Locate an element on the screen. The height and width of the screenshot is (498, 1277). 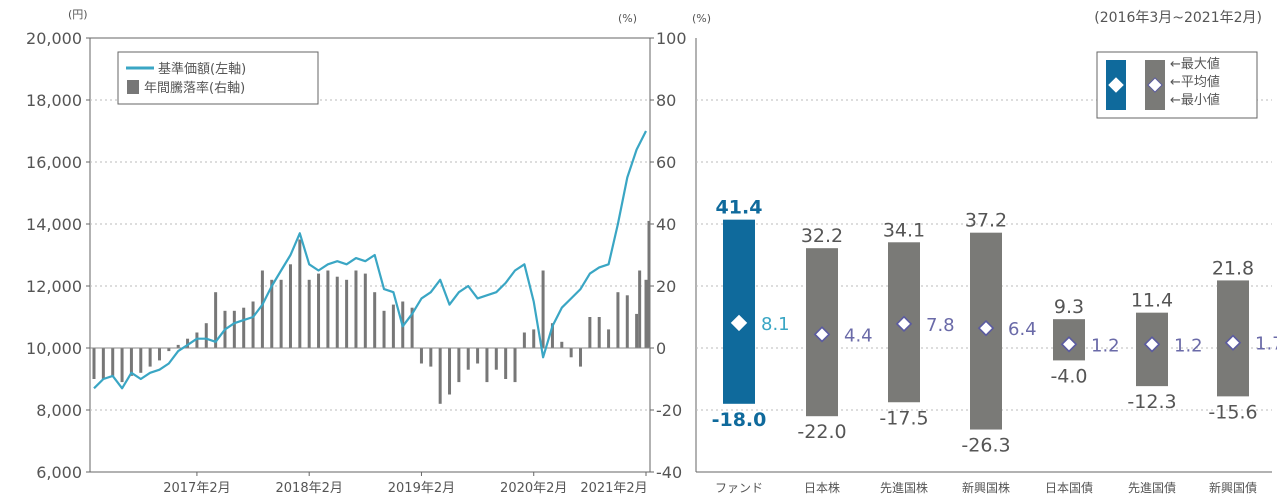
category-label: 先進国債 is located at coordinates (1152, 487).